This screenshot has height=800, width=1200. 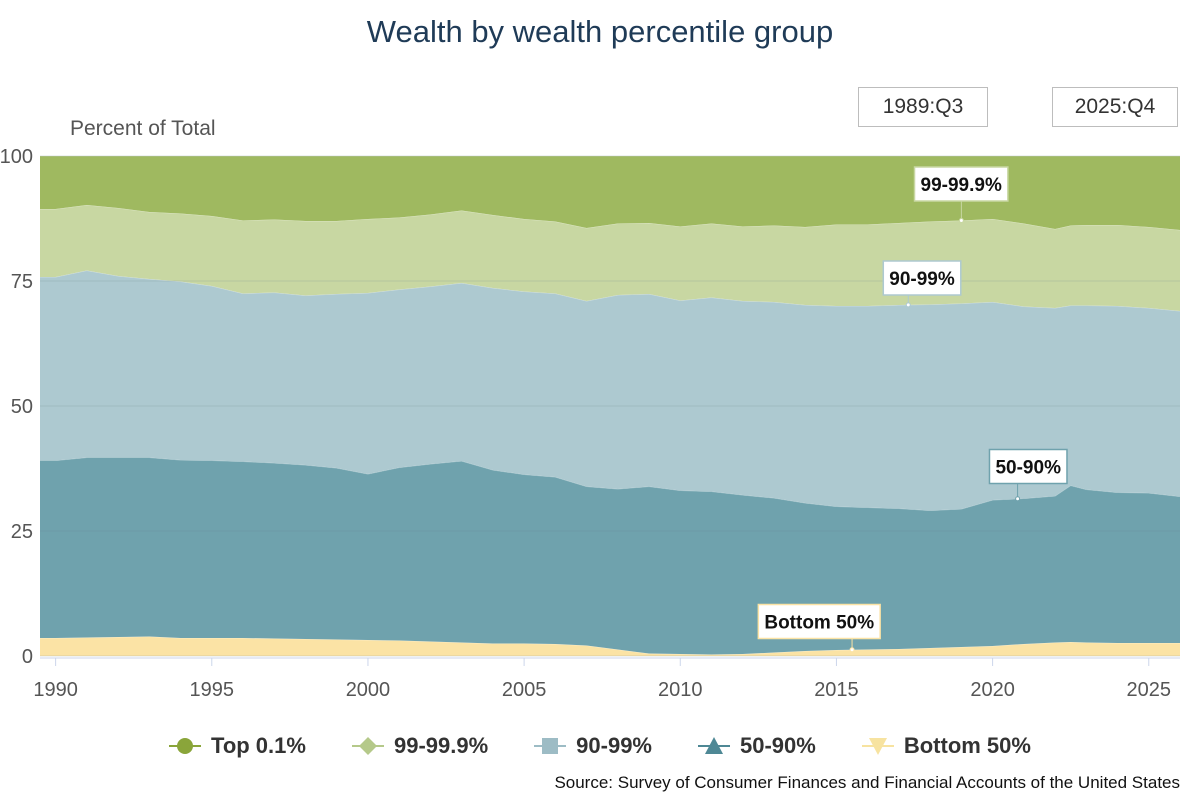 I want to click on legend-label-50-90pct: 50-90%, so click(x=778, y=745).